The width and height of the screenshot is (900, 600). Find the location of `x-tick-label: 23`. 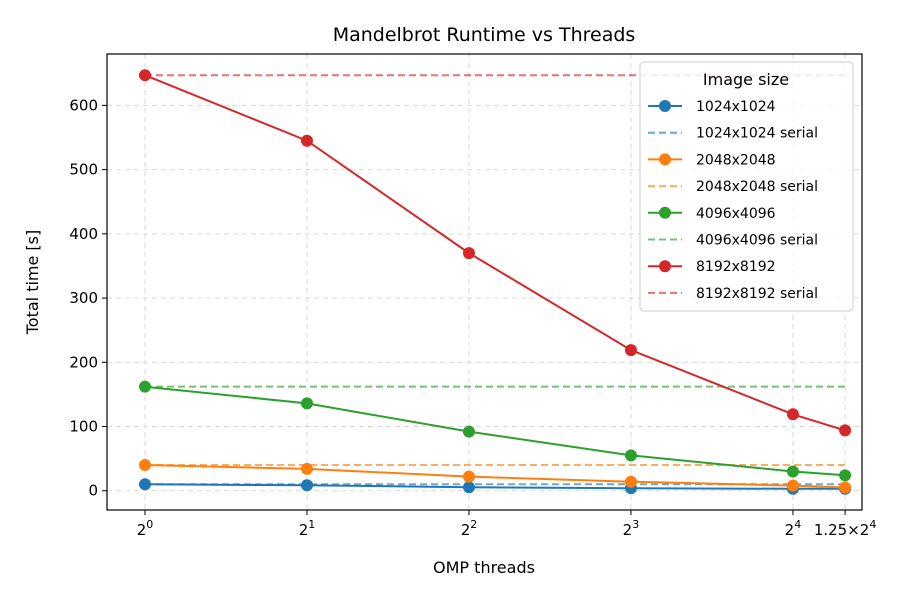

x-tick-label: 23 is located at coordinates (631, 528).